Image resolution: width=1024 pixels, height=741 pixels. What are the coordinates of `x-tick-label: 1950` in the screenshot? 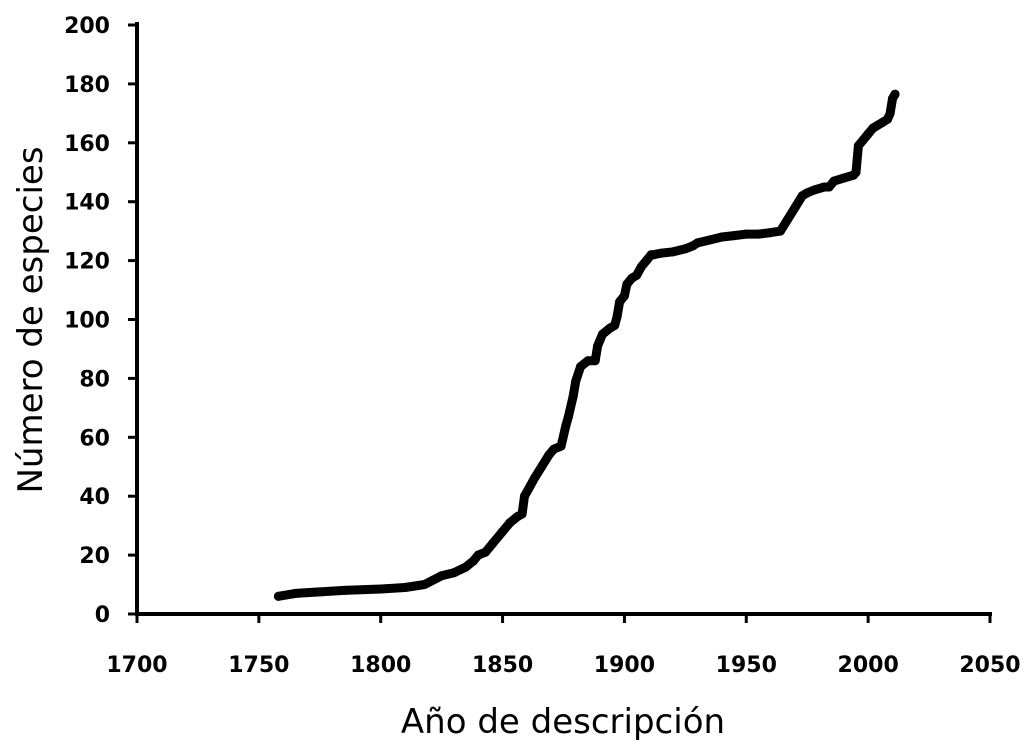 It's located at (746, 665).